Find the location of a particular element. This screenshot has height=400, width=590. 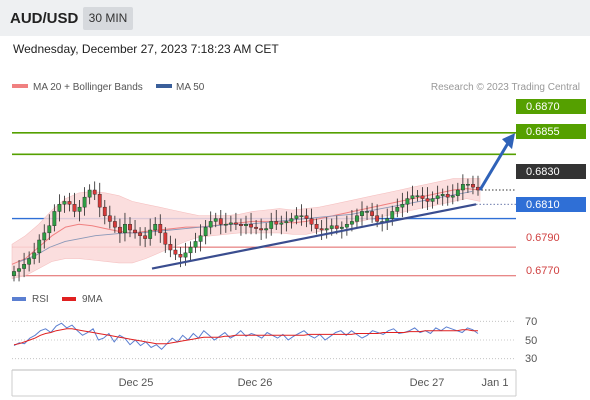

support-trendline is located at coordinates (314, 236).